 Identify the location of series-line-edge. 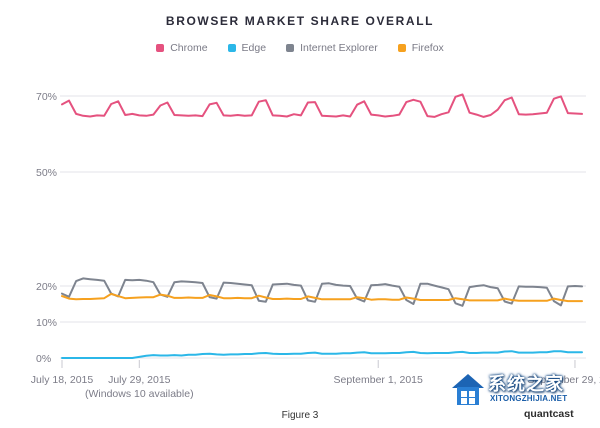
(322, 354).